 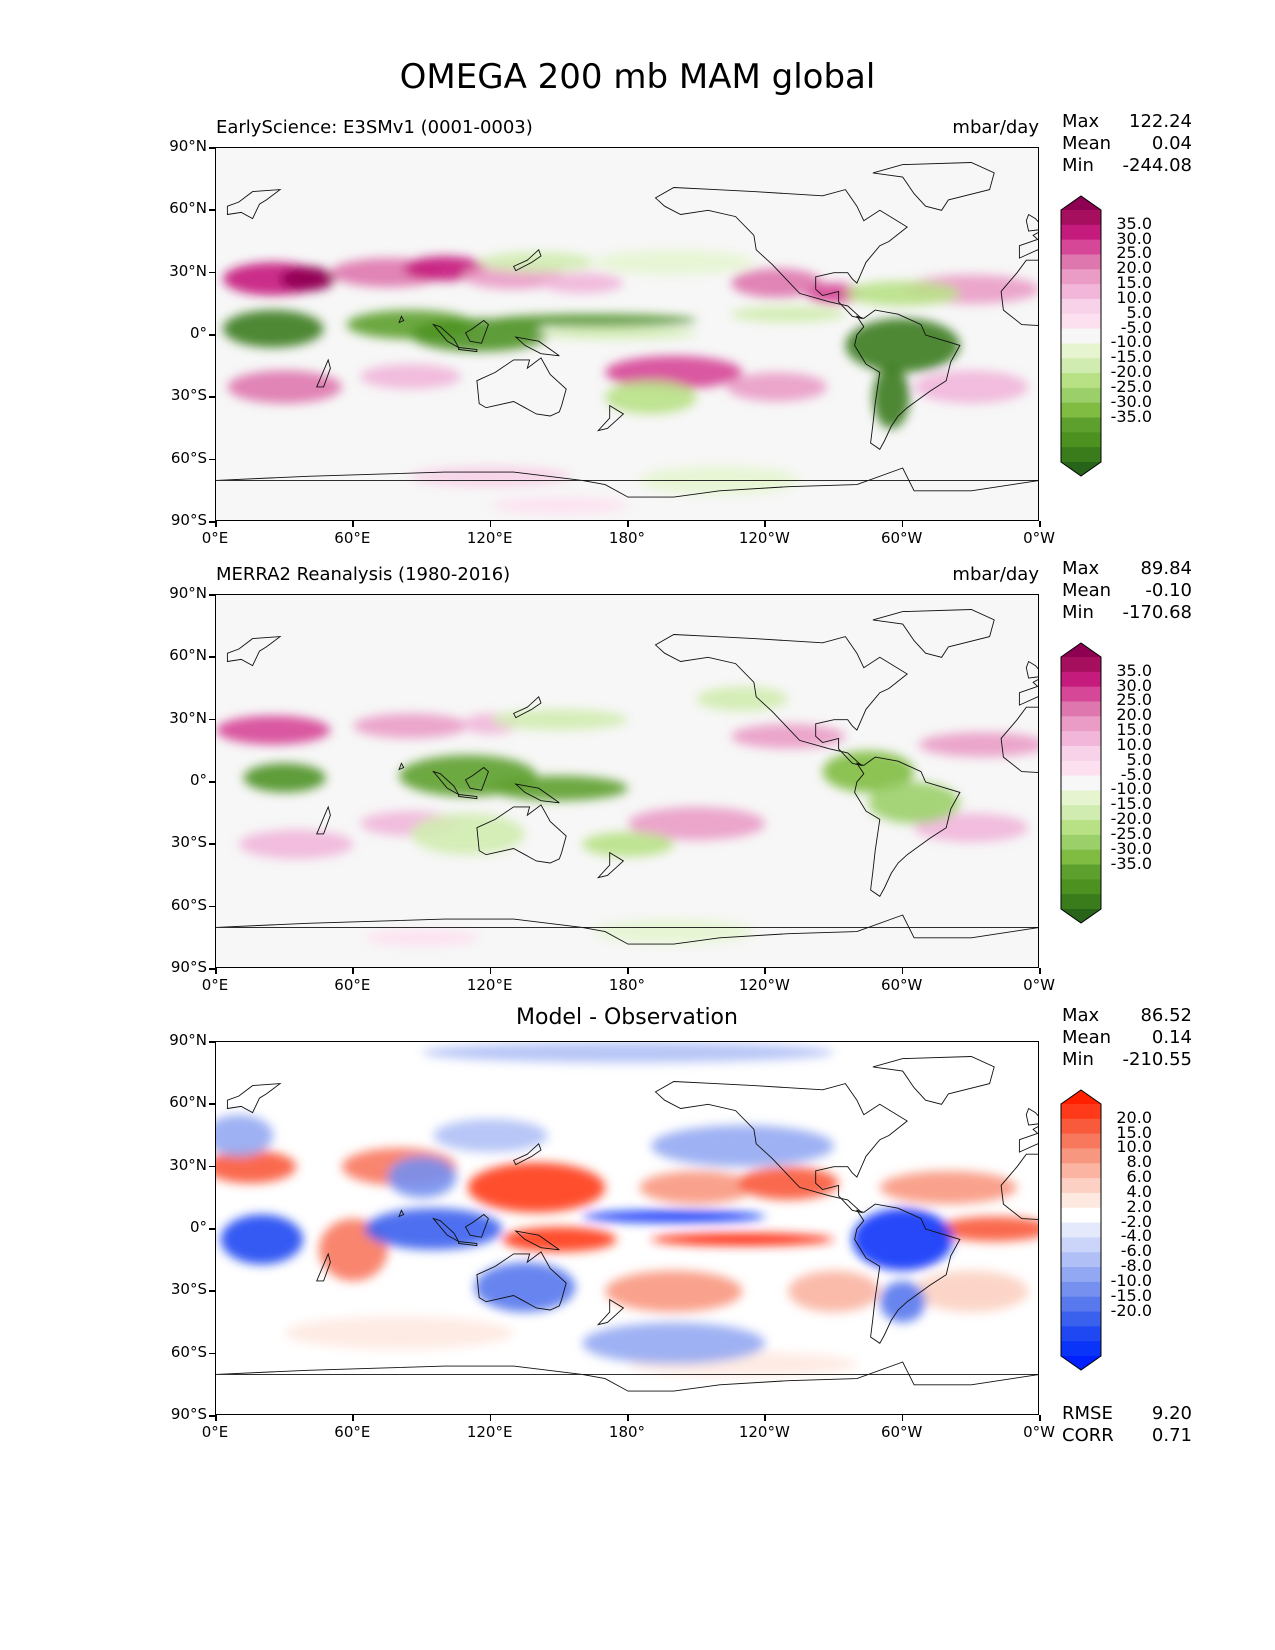 I want to click on panel-left-title: EarlyScience: E3SMv1 (0001-0003), so click(x=374, y=127).